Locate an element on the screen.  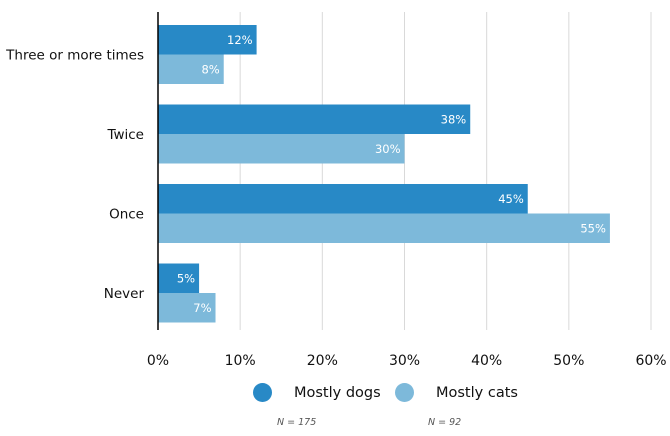
category-label: Once is located at coordinates (126, 215).